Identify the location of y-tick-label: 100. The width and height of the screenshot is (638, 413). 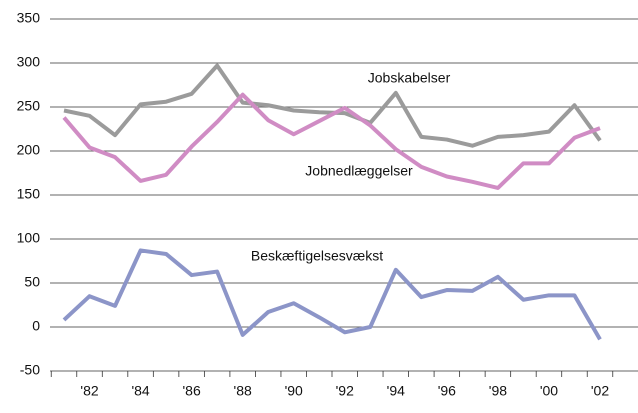
(29, 238).